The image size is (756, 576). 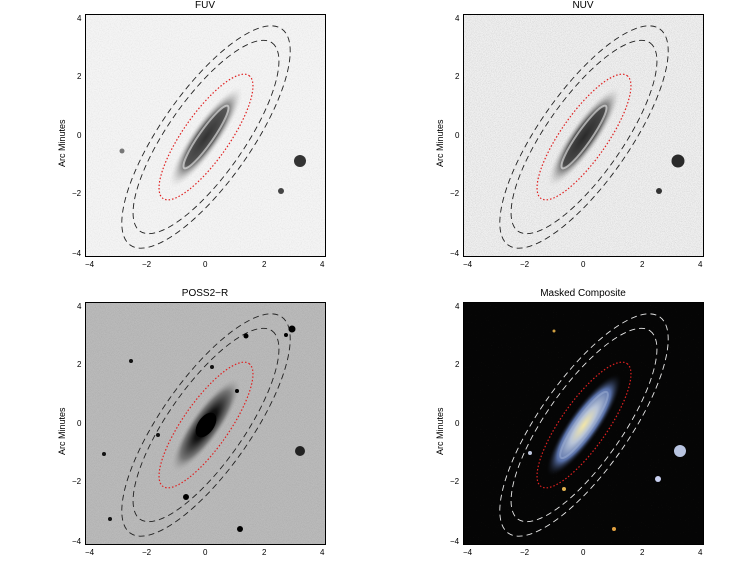 I want to click on composite-image, so click(x=583, y=423).